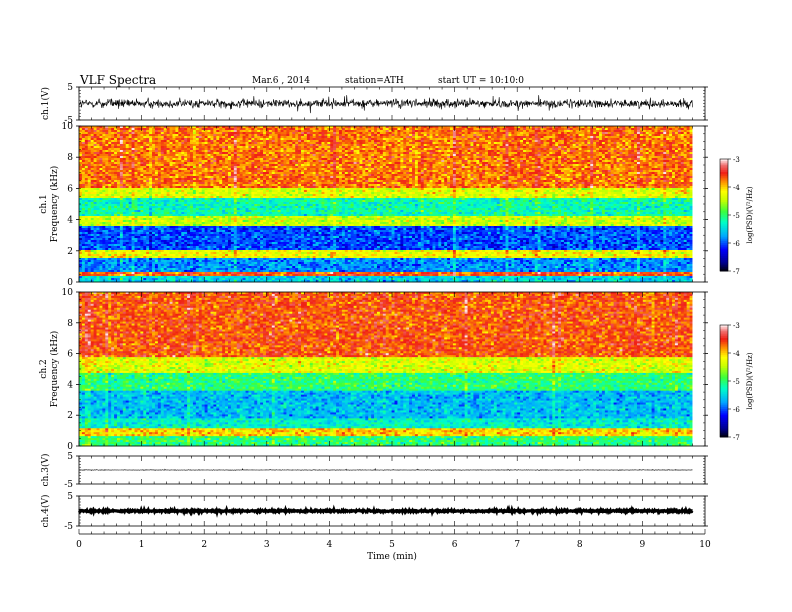 This screenshot has height=612, width=792. Describe the element at coordinates (117, 80) in the screenshot. I see `figure-title: VLF Spectra` at that location.